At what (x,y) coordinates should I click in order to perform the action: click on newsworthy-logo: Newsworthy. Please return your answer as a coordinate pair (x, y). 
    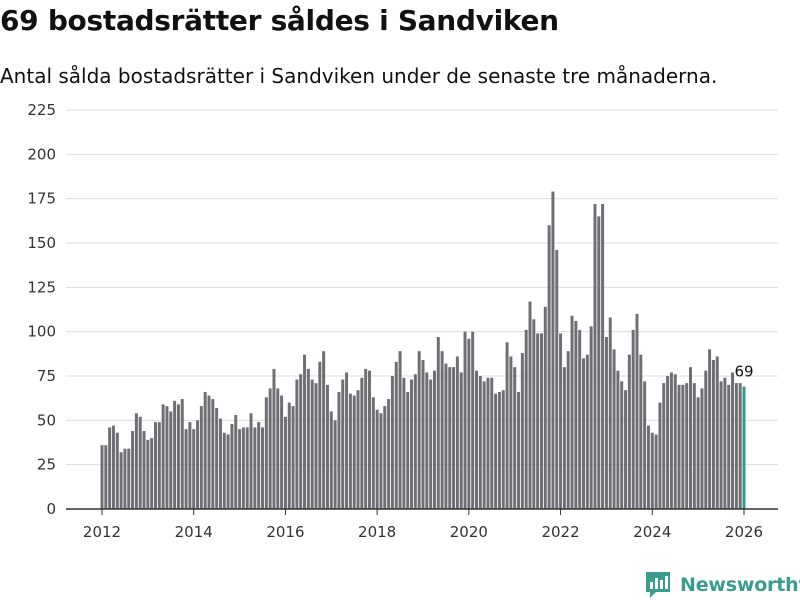
    Looking at the image, I should click on (722, 585).